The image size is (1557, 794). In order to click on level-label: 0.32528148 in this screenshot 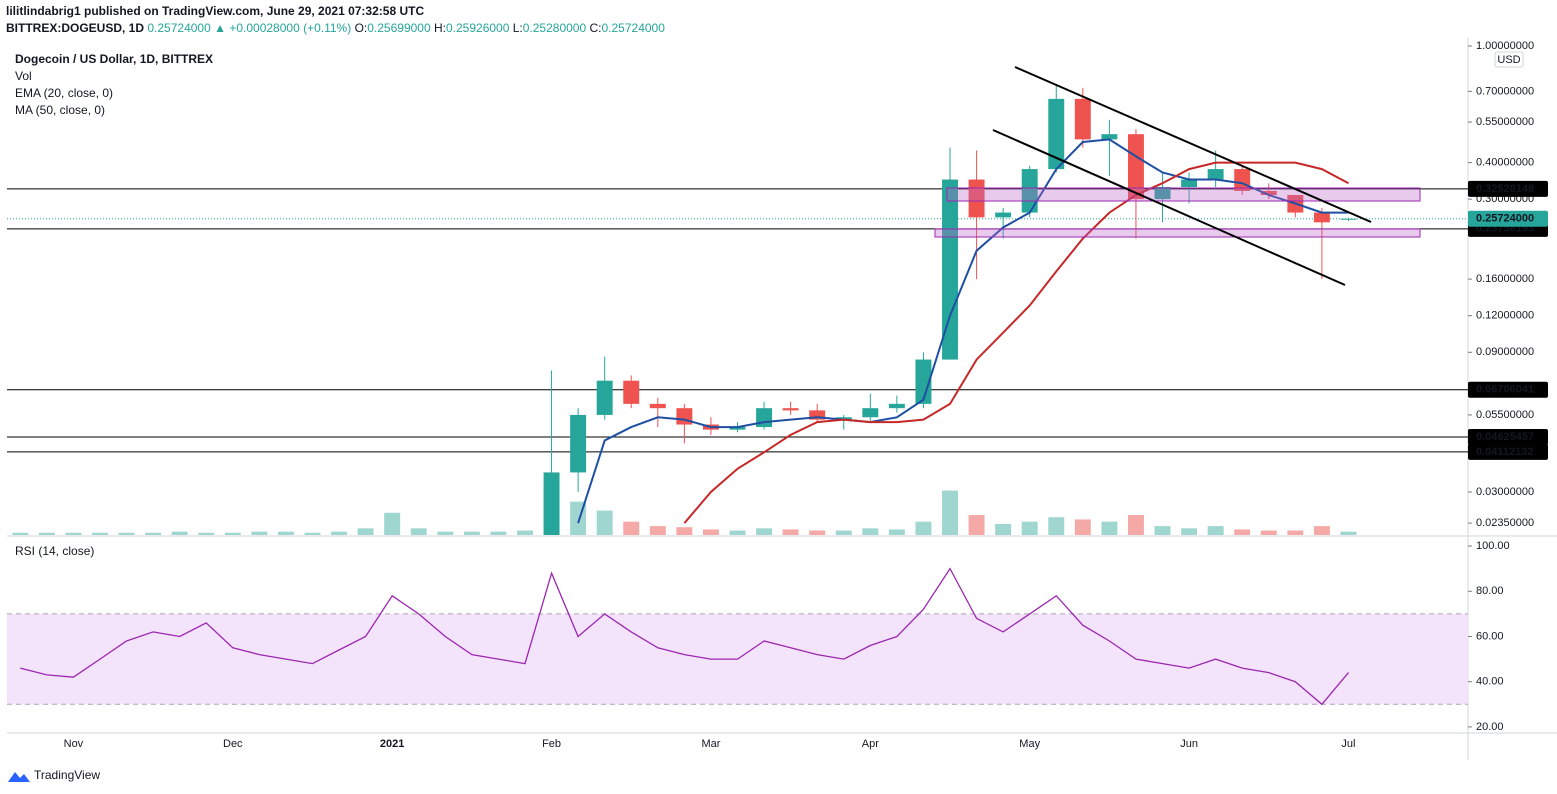, I will do `click(1505, 189)`.